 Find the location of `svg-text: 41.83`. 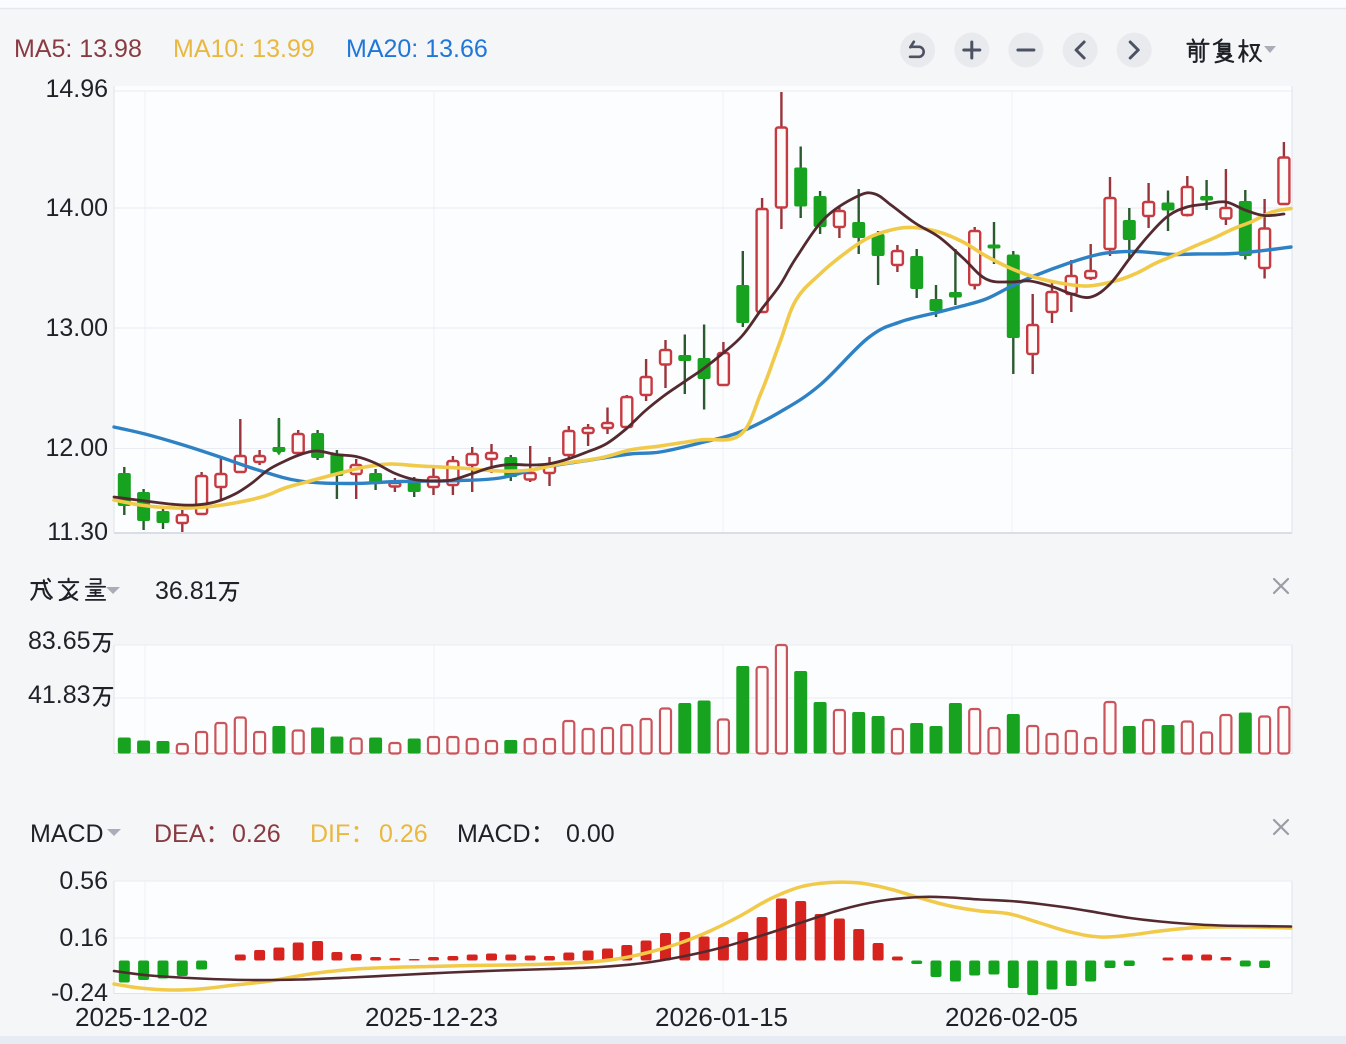

svg-text: 41.83 is located at coordinates (59, 695).